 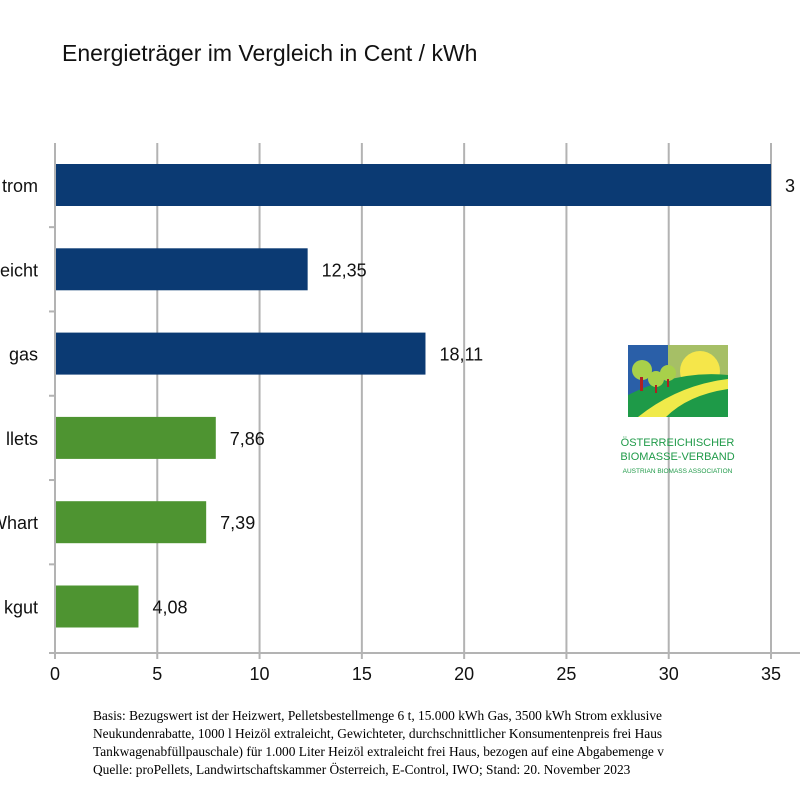 What do you see at coordinates (790, 186) in the screenshot?
I see `data-label: 3` at bounding box center [790, 186].